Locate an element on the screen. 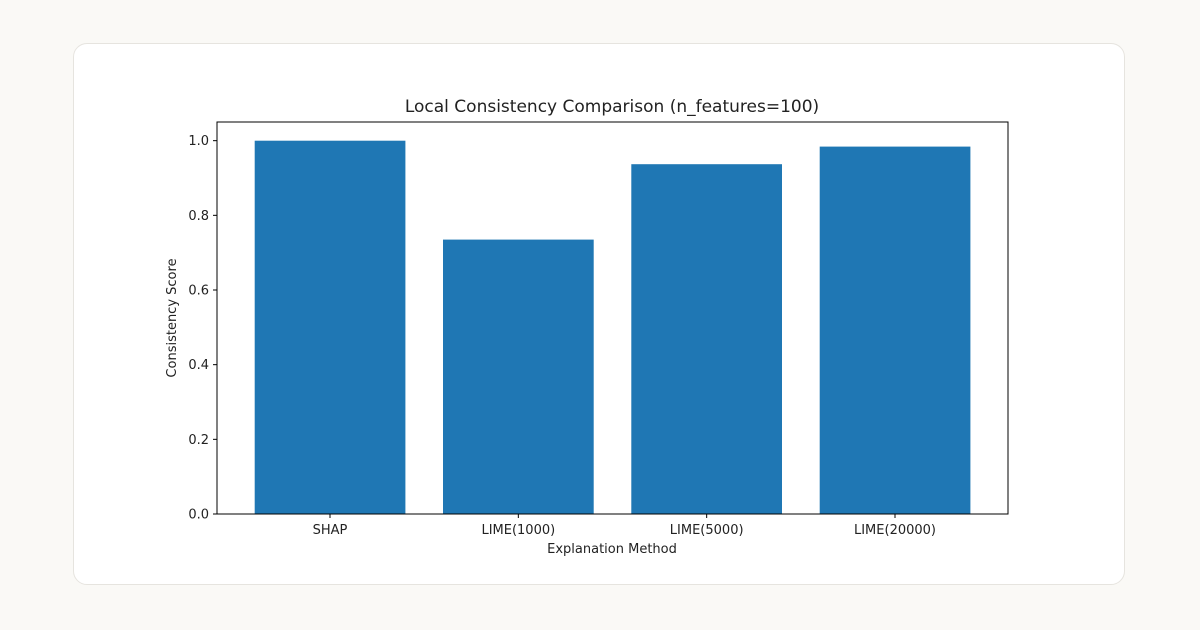  y-tick-label: 0.2 is located at coordinates (198, 440).